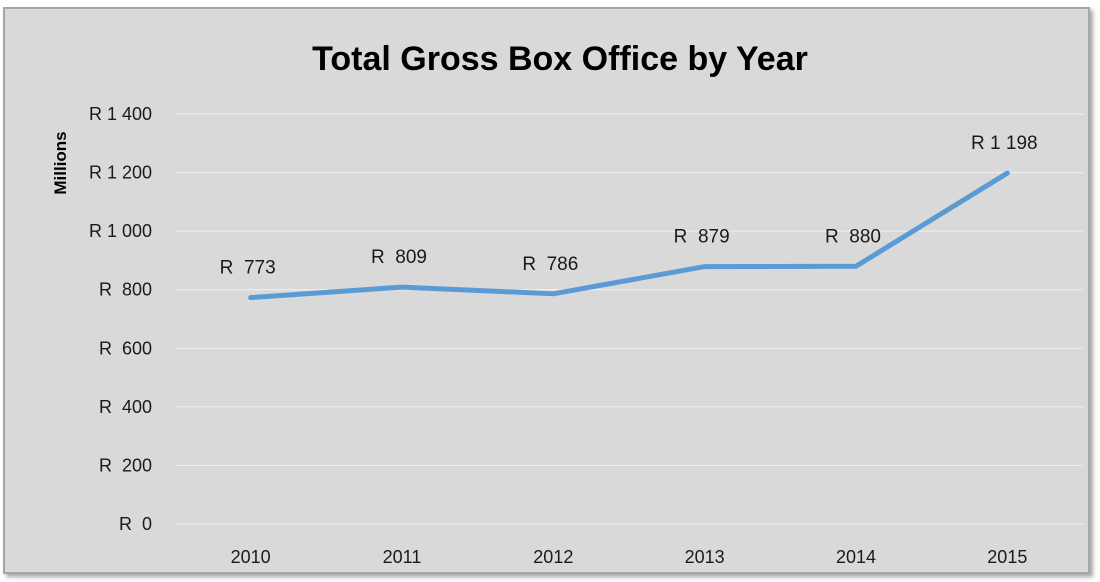 The width and height of the screenshot is (1100, 582). I want to click on y-tick-label: R 400, so click(125, 407).